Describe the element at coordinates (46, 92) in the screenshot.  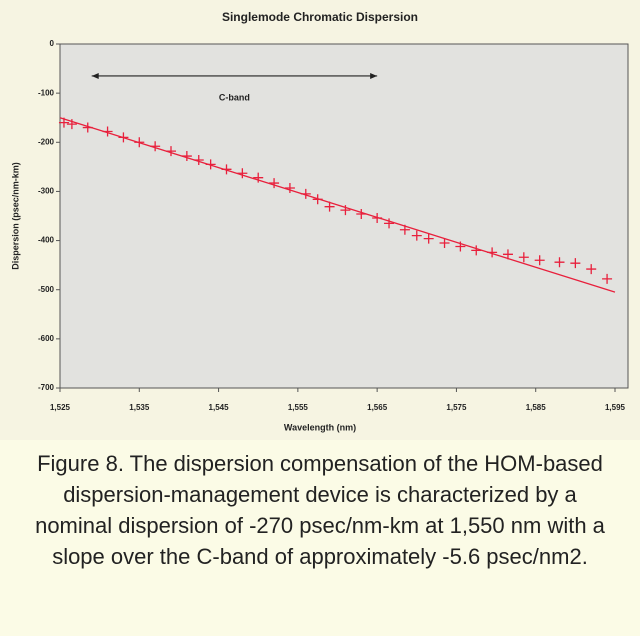
I see `y-tick-label: -100` at that location.